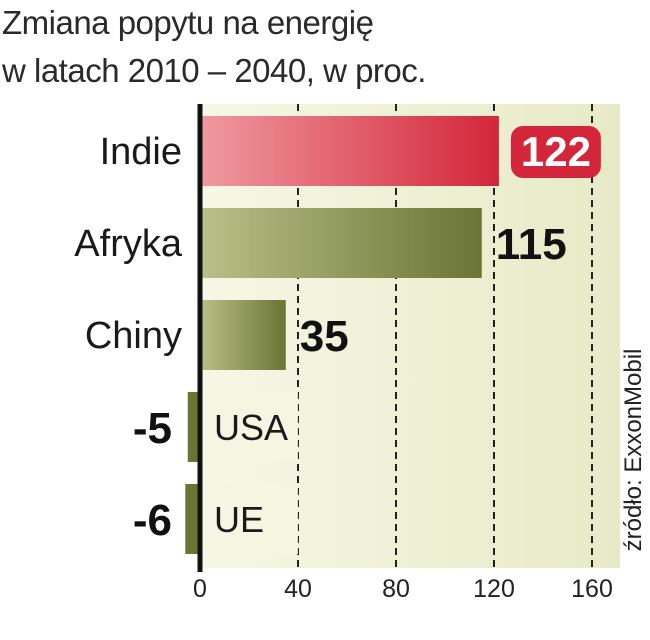  I want to click on x-tick-labels: 0 40 80 120 160, so click(403, 589).